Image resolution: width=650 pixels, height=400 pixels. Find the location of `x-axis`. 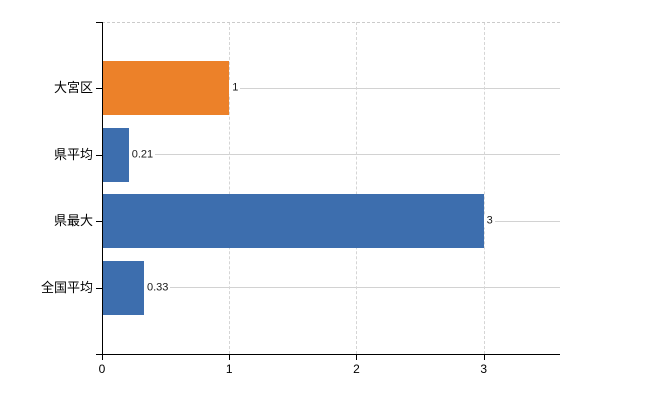

x-axis is located at coordinates (331, 354).